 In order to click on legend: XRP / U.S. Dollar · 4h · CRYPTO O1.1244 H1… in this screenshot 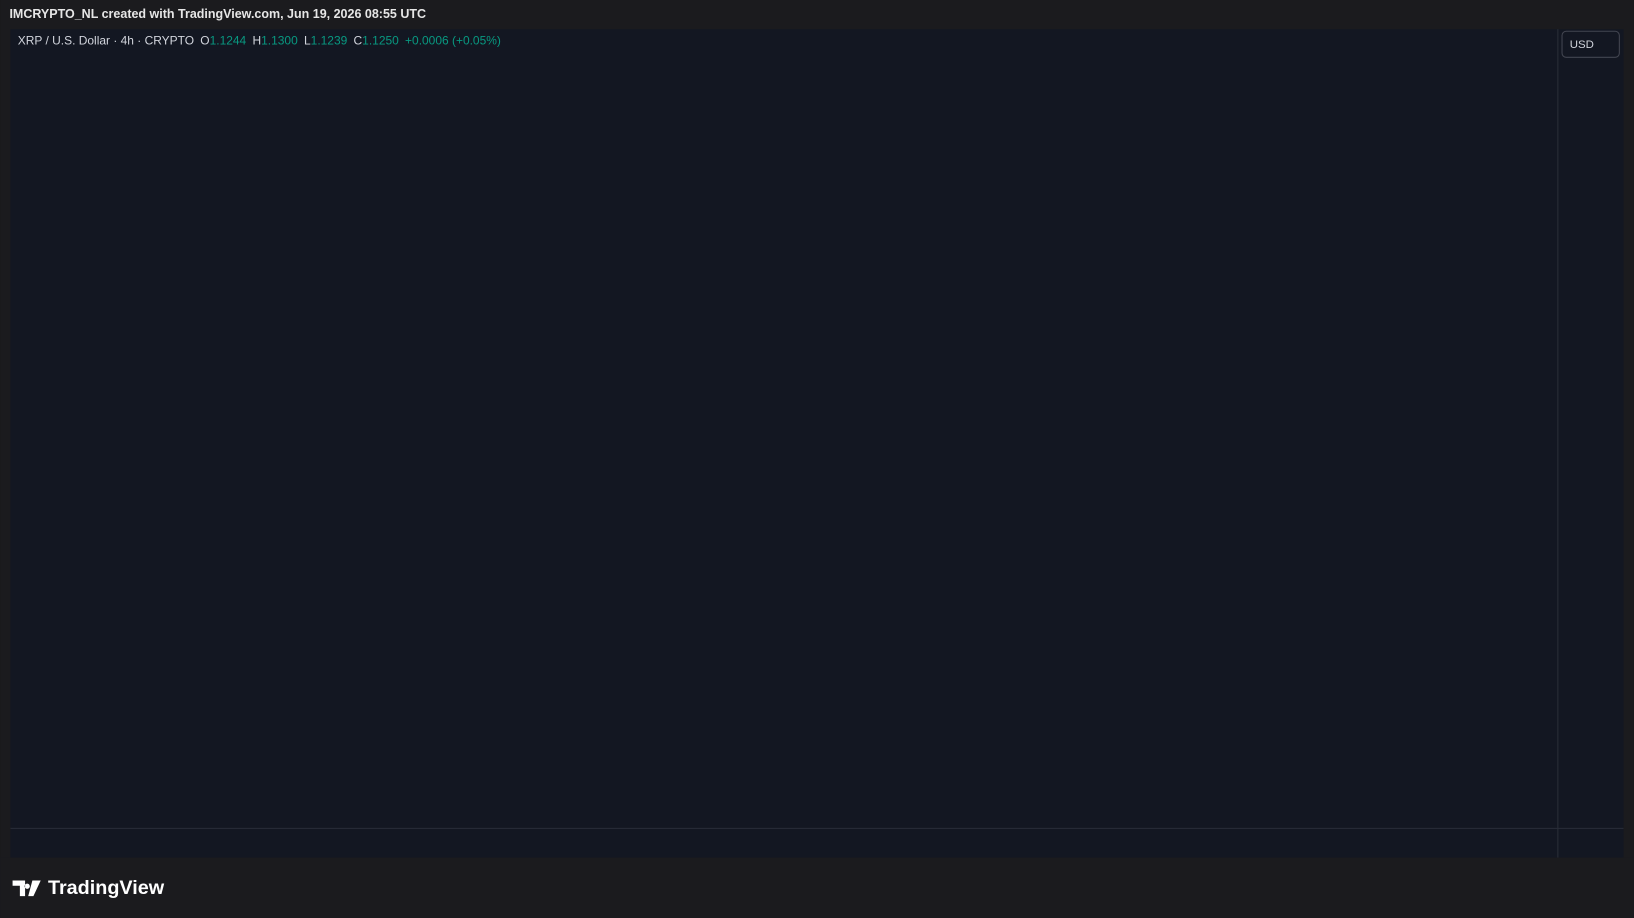, I will do `click(259, 41)`.